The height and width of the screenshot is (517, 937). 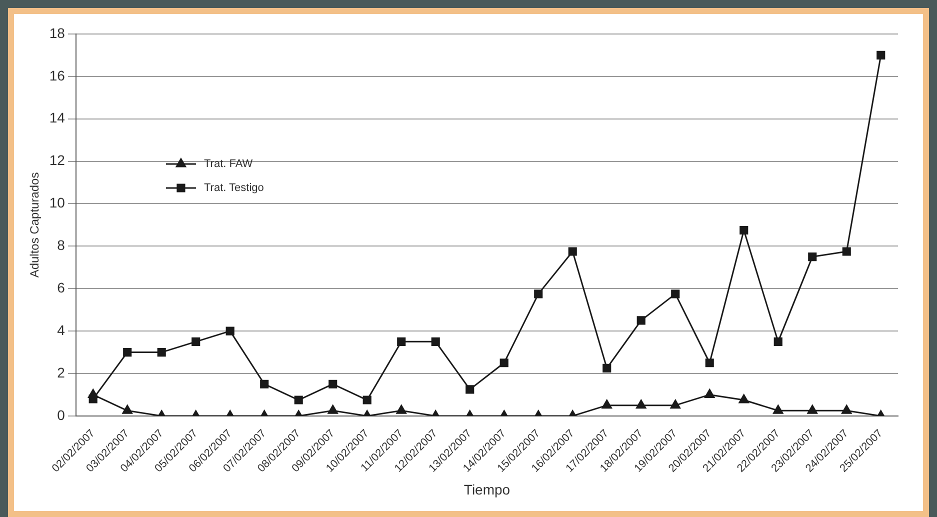 What do you see at coordinates (61, 245) in the screenshot?
I see `y-tick-label: 8` at bounding box center [61, 245].